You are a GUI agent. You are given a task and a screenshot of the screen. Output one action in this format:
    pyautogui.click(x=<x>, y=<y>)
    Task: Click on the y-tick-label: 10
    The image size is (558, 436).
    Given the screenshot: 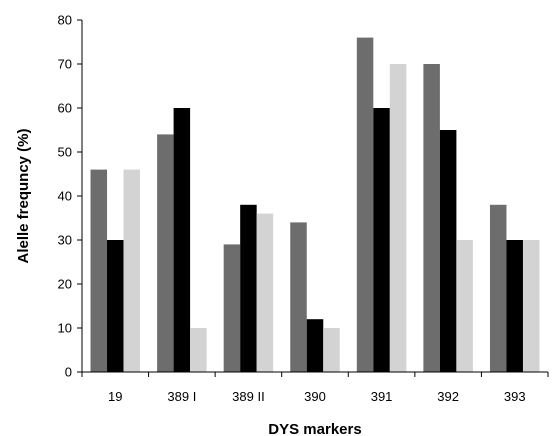 What is the action you would take?
    pyautogui.click(x=65, y=328)
    